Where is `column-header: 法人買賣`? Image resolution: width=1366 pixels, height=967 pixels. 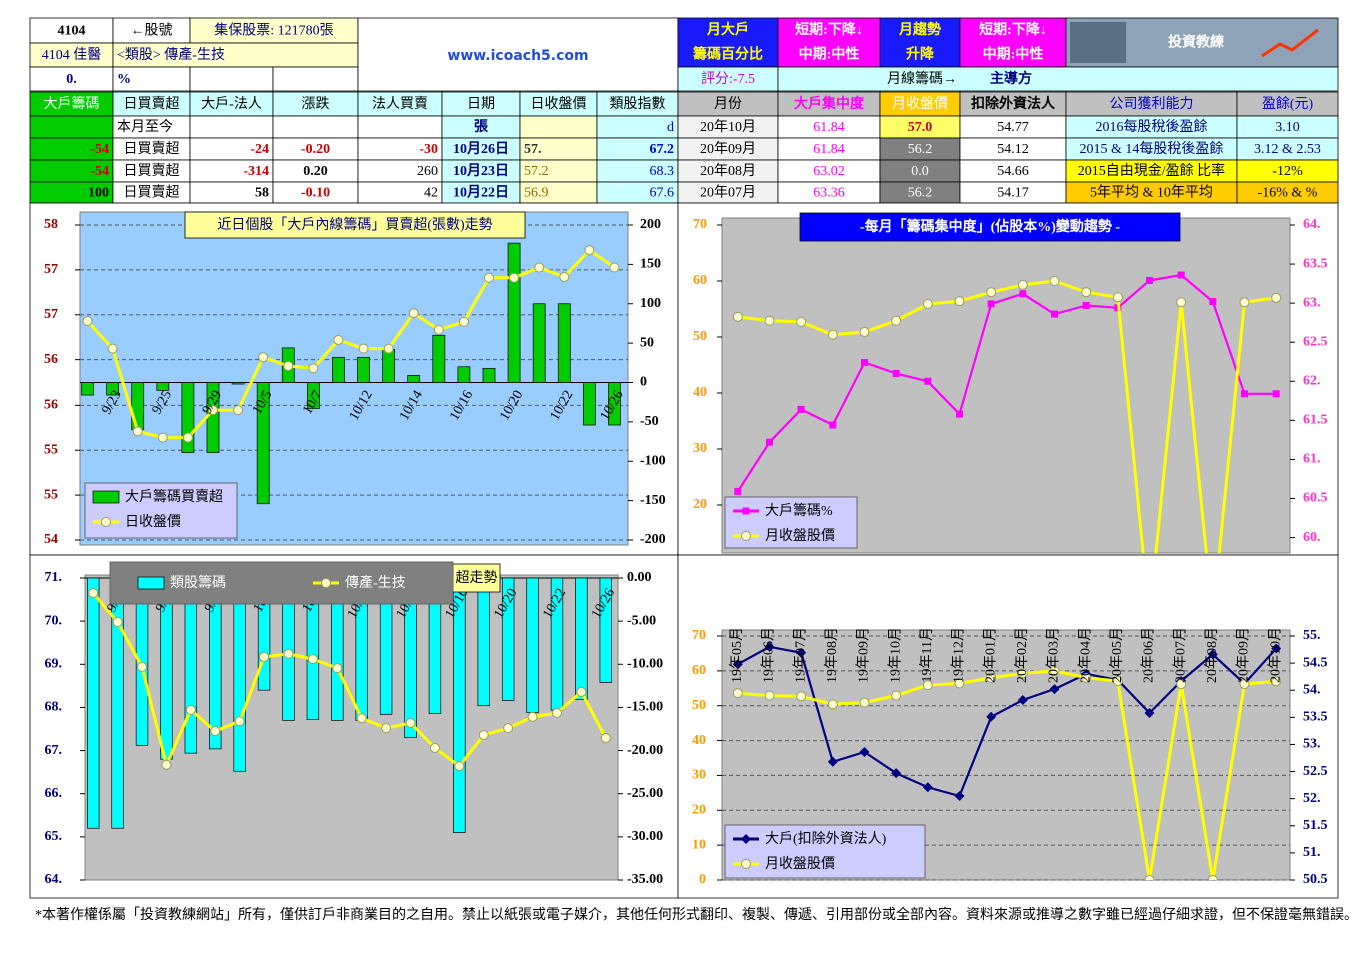
column-header: 法人買賣 is located at coordinates (400, 104).